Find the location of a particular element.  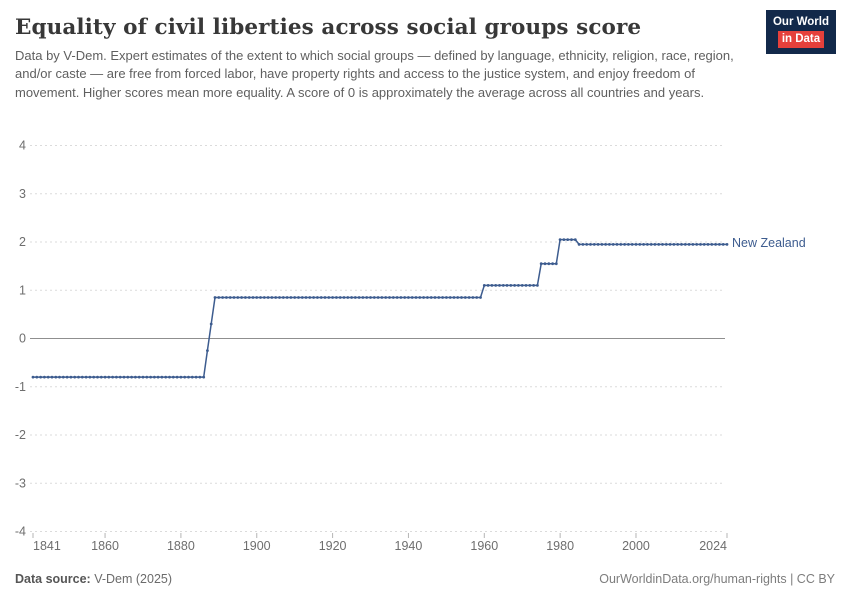

owid-logo-line1: Our World is located at coordinates (800, 22).